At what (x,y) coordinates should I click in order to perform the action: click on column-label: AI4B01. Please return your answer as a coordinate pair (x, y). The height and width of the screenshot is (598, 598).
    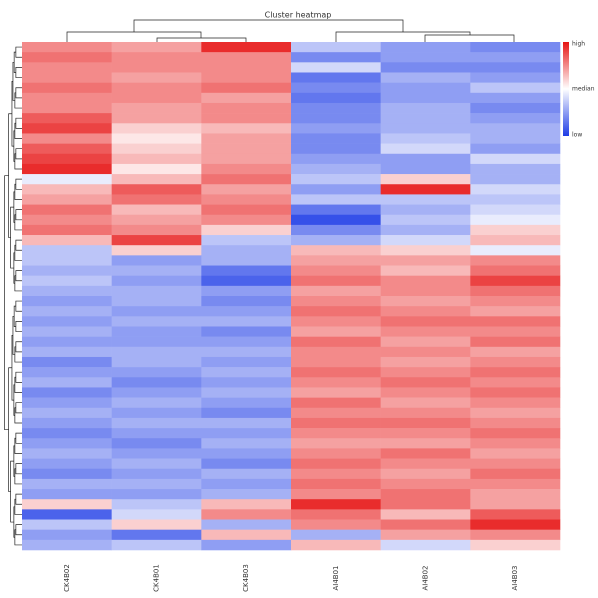
    Looking at the image, I should click on (336, 577).